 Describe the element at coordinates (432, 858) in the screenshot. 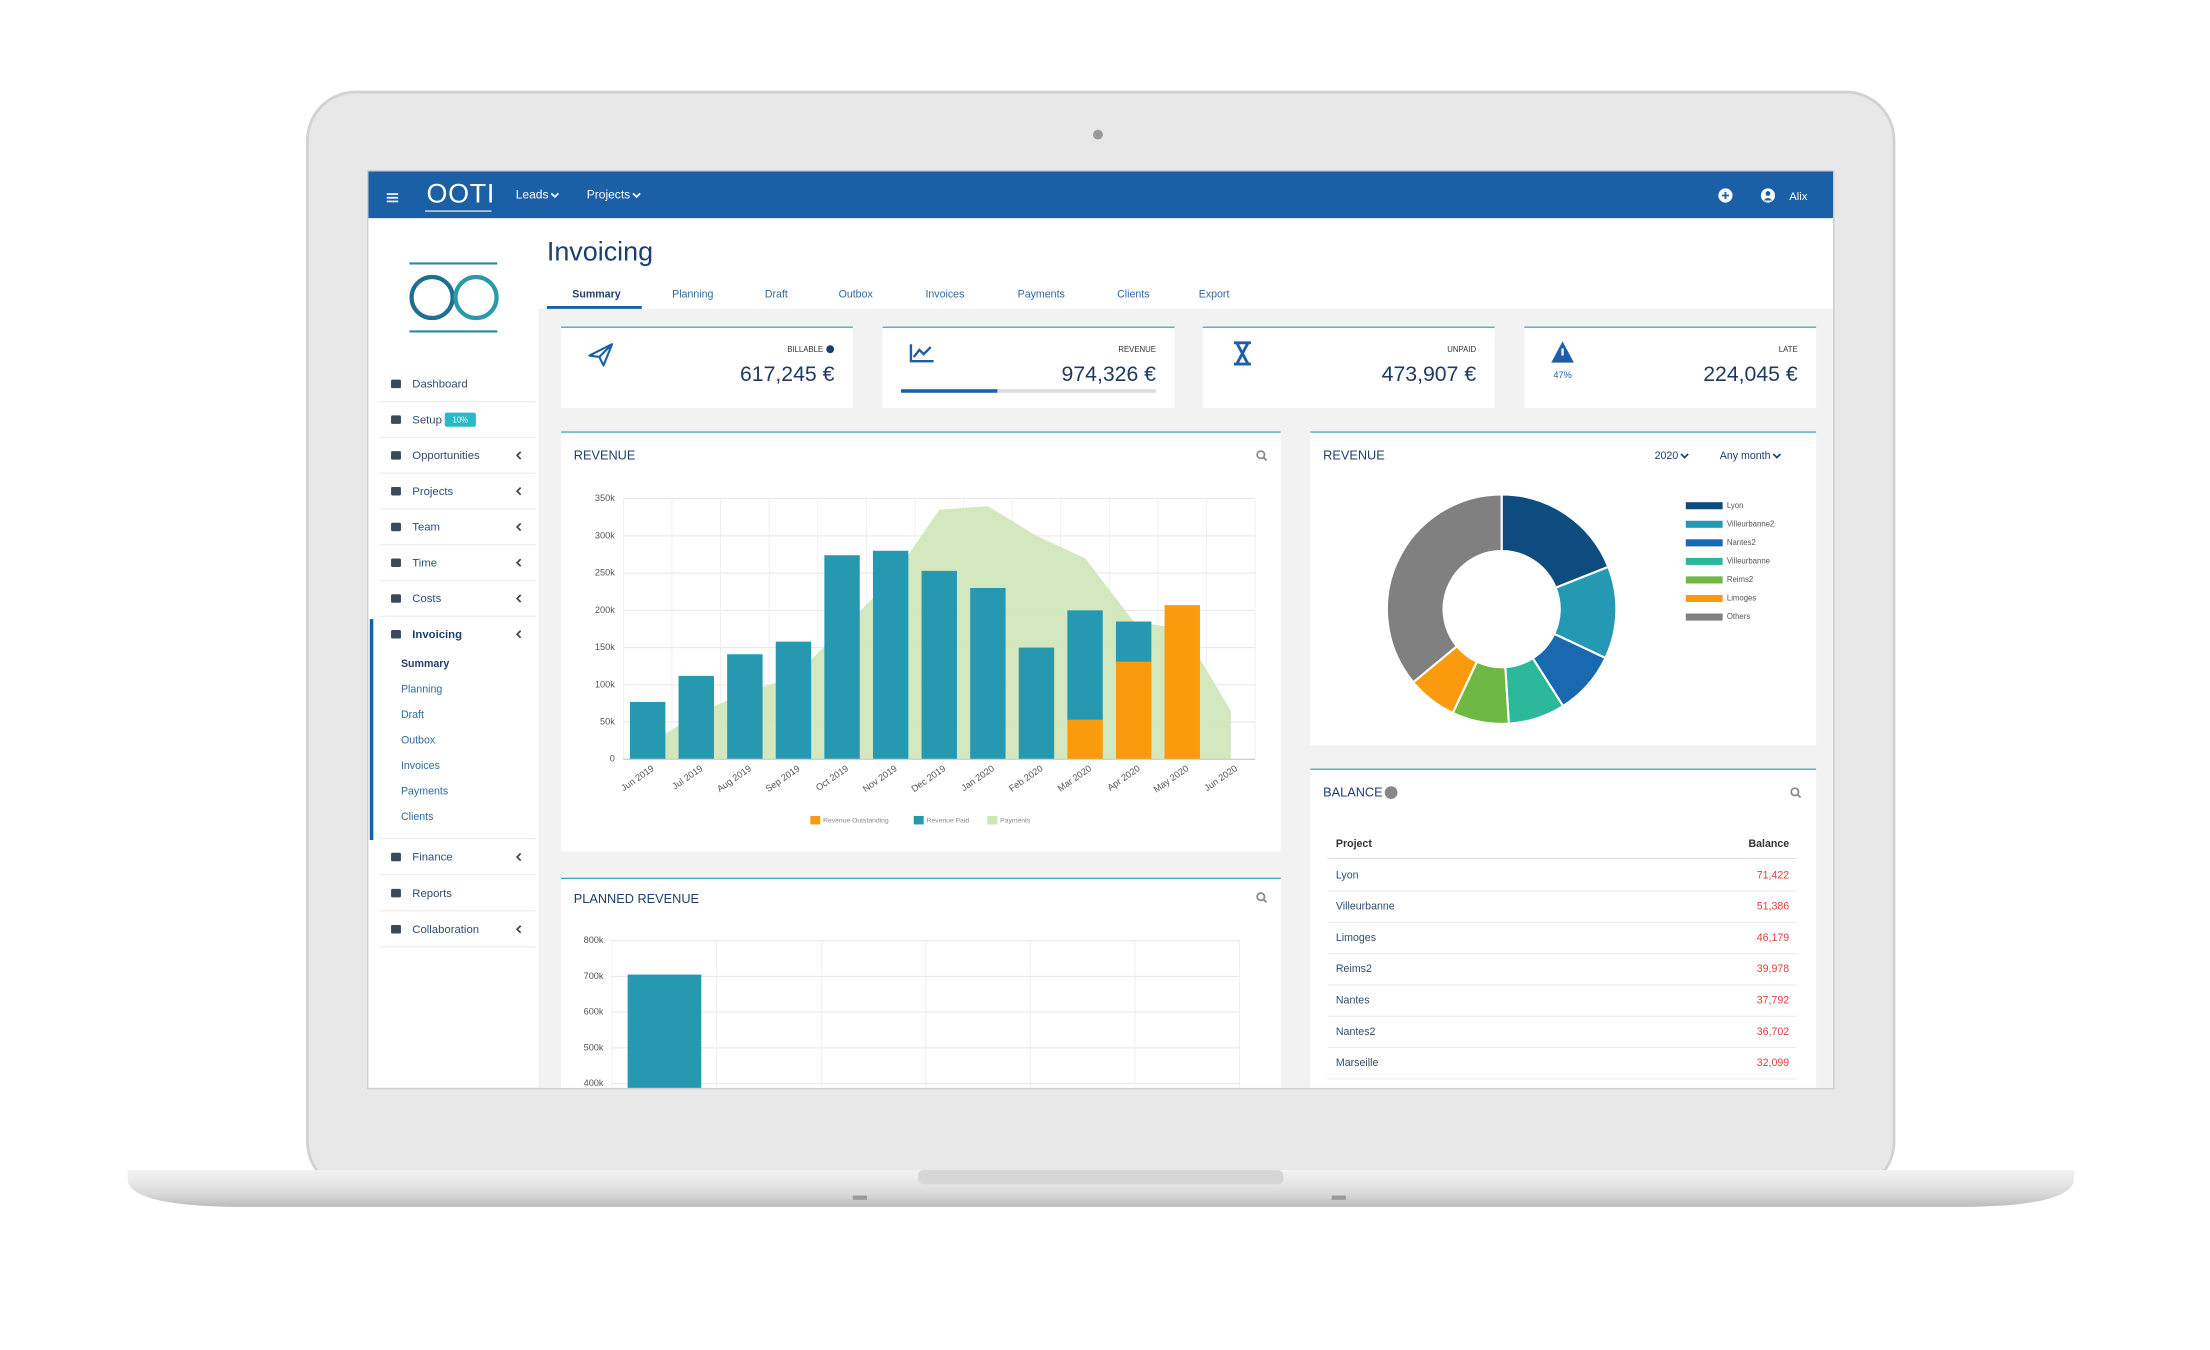

I see `sidebar-item: Finance` at that location.